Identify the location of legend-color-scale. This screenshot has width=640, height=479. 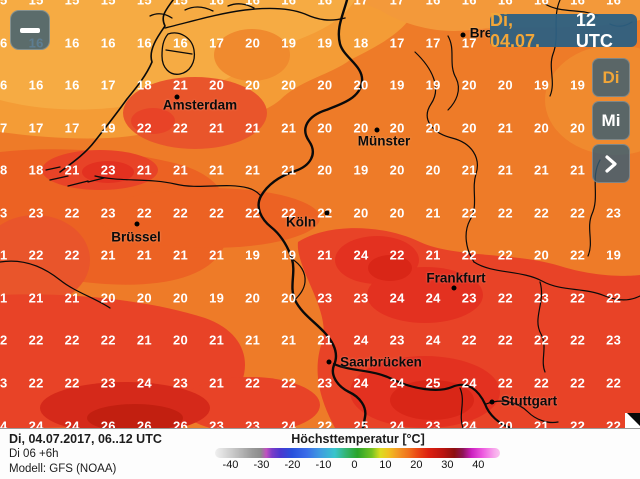
(357, 453).